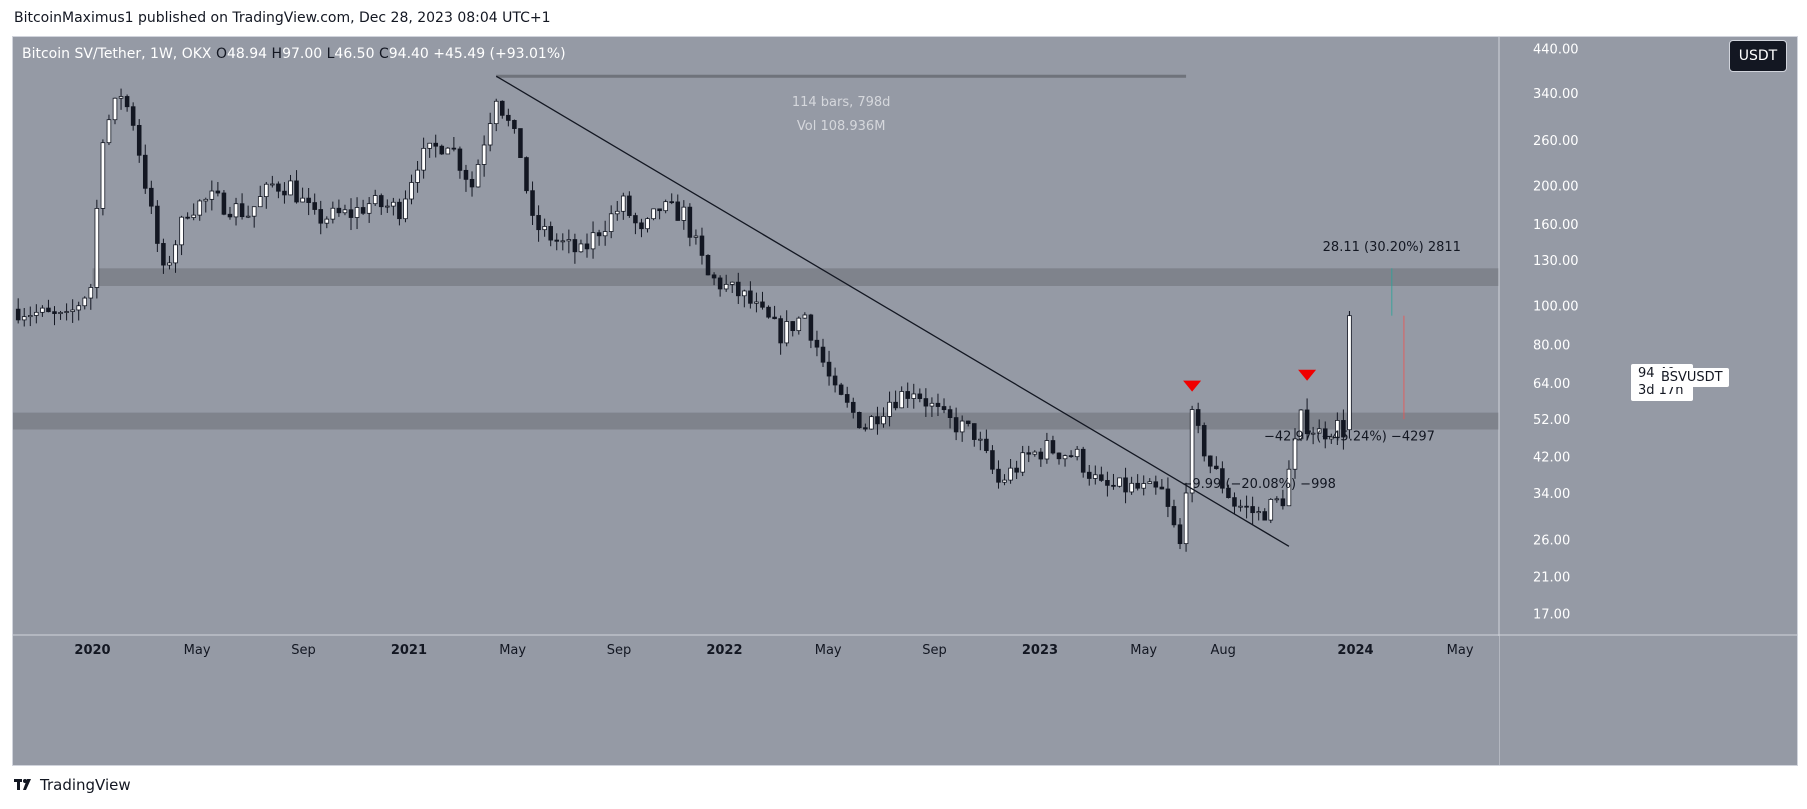 This screenshot has width=1807, height=809. Describe the element at coordinates (117, 54) in the screenshot. I see `legend-symbol: Bitcoin SV/Tether, 1W, OKX` at that location.